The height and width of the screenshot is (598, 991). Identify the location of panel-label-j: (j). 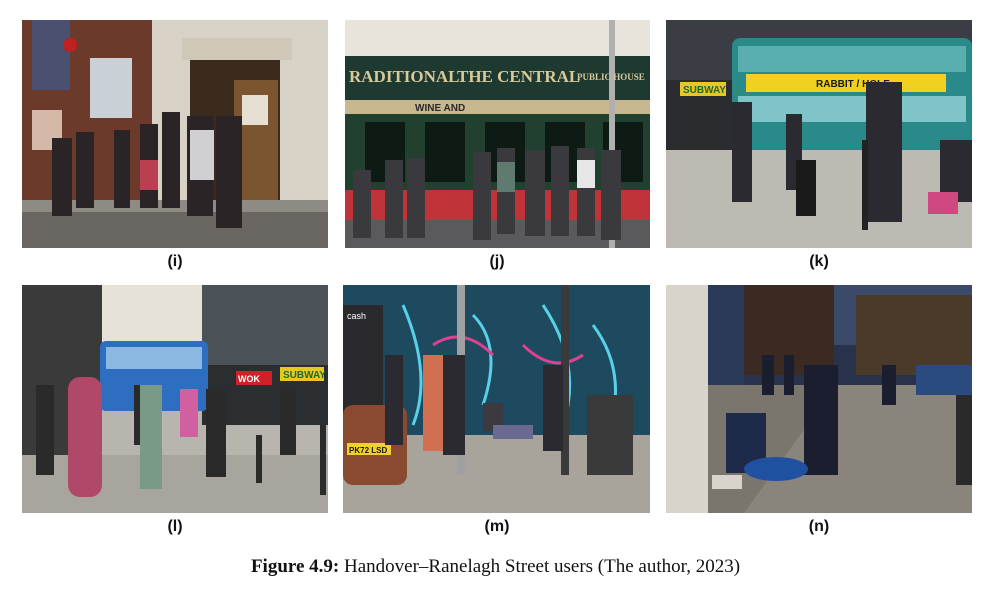
(497, 261).